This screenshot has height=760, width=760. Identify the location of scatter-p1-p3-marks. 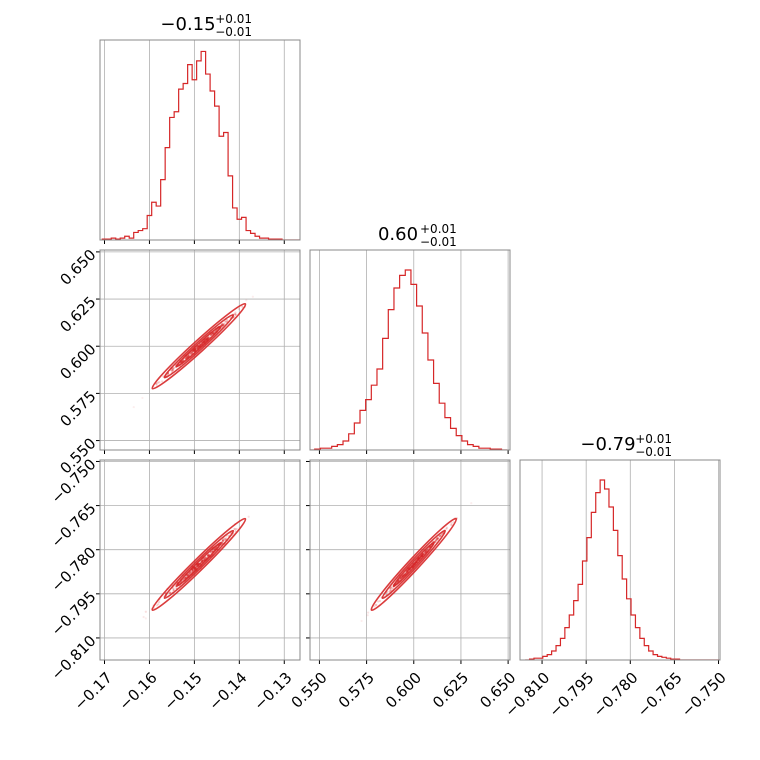
(196, 567).